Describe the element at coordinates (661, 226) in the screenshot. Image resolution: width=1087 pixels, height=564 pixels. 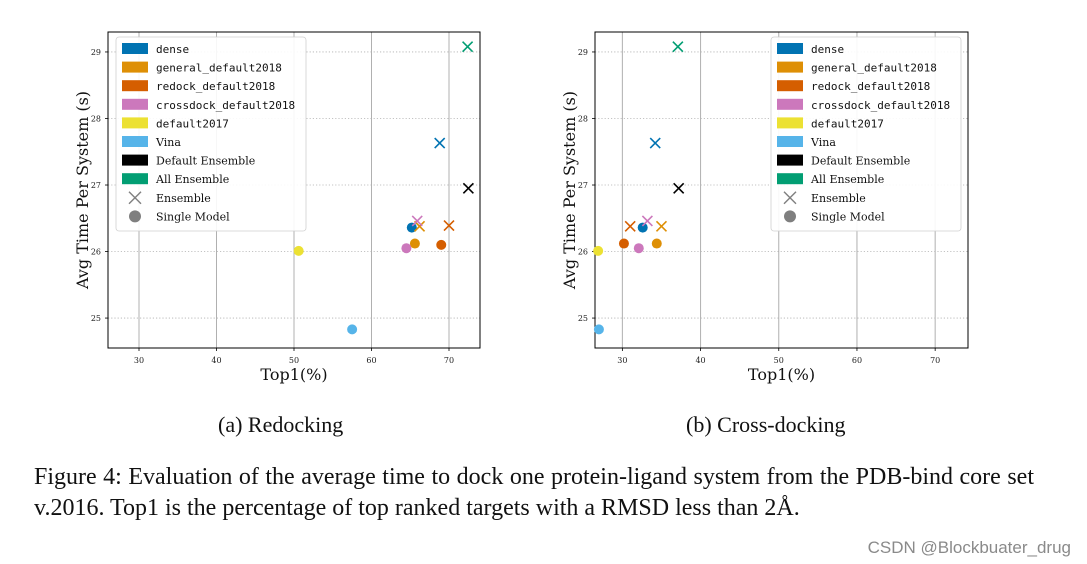
I see `point-ensemble-general-default2018` at that location.